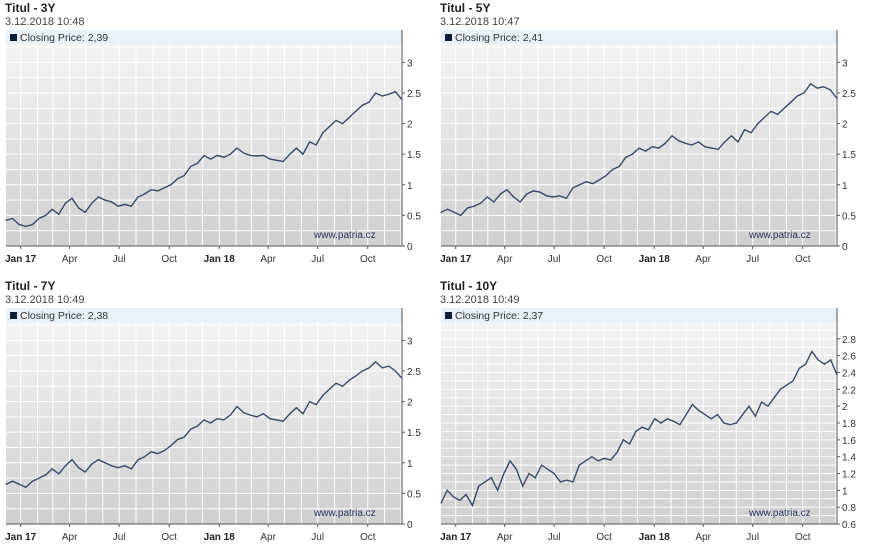  Describe the element at coordinates (469, 286) in the screenshot. I see `chart-title: Titul - 10Y` at that location.